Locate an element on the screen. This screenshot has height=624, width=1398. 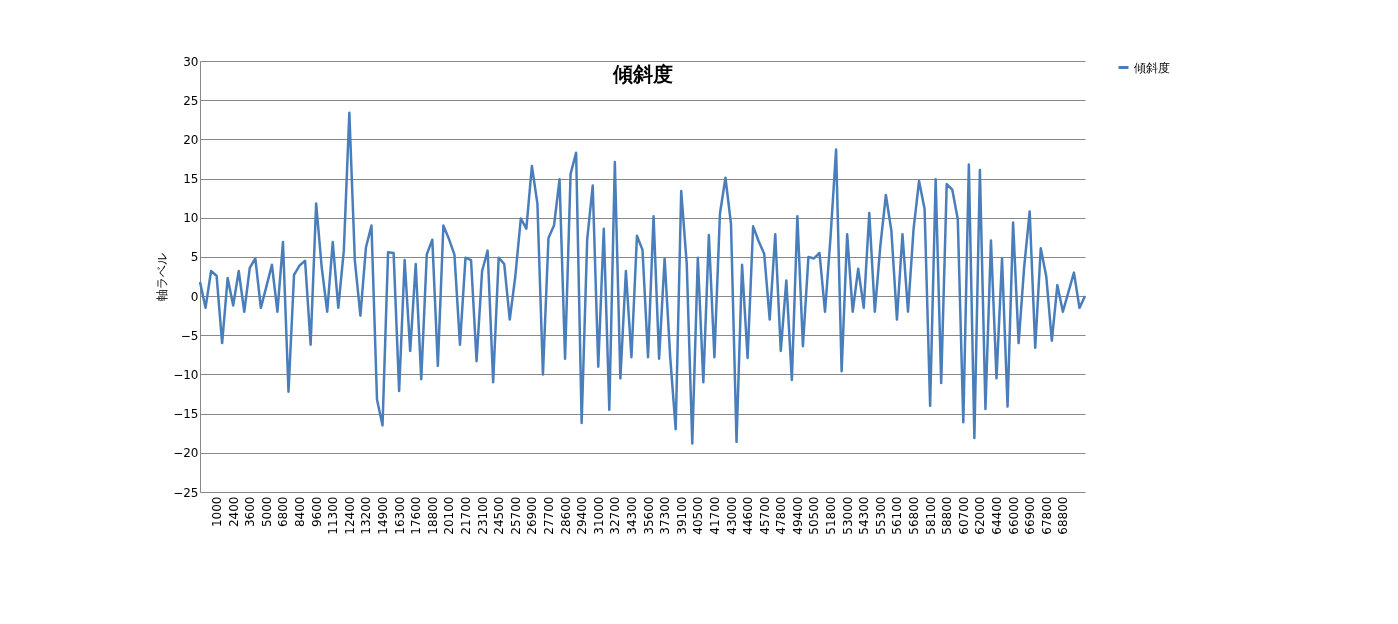
y-tick-label: −5 is located at coordinates (189, 335).